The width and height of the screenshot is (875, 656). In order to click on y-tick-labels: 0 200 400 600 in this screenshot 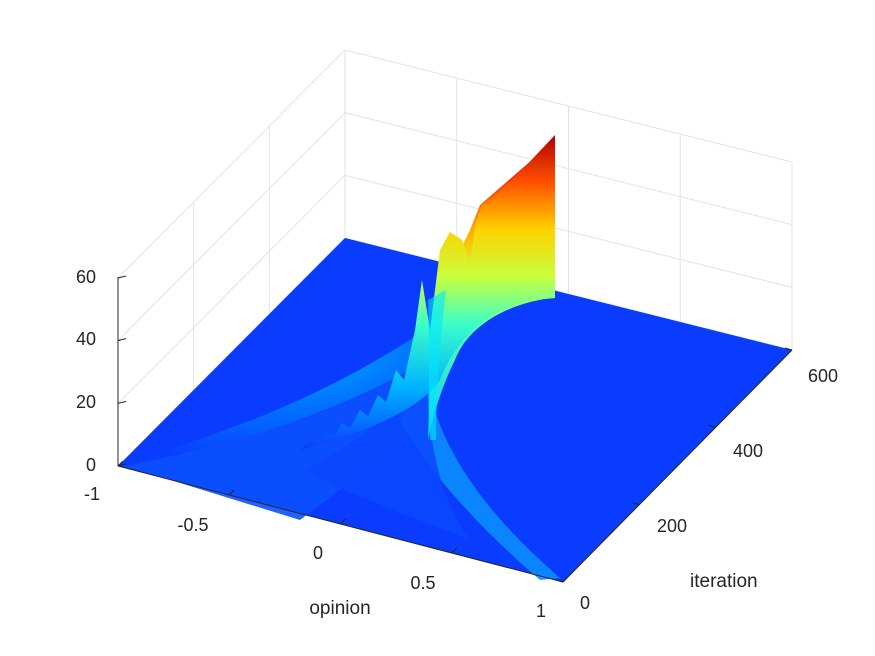, I will do `click(709, 489)`.